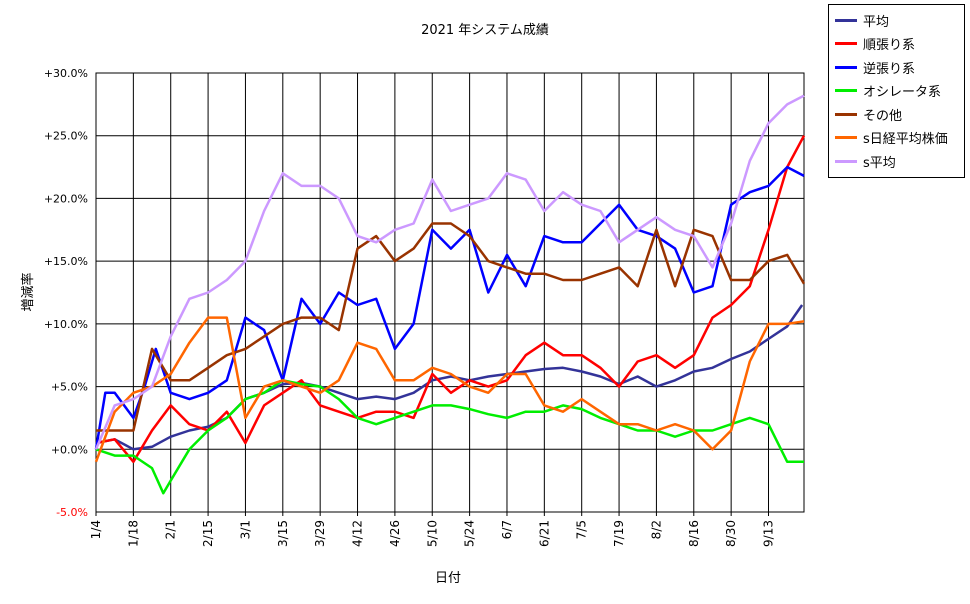 The image size is (970, 604). Describe the element at coordinates (358, 533) in the screenshot. I see `x-tick-label: 4/12` at that location.